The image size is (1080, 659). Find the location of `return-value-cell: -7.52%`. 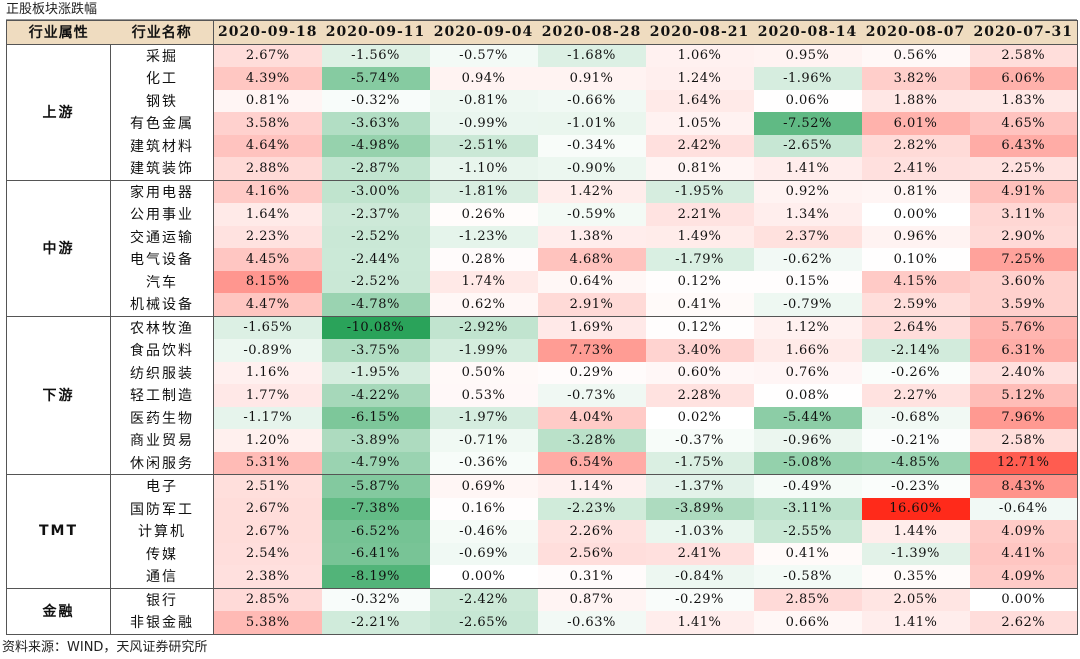

return-value-cell: -7.52% is located at coordinates (807, 123).